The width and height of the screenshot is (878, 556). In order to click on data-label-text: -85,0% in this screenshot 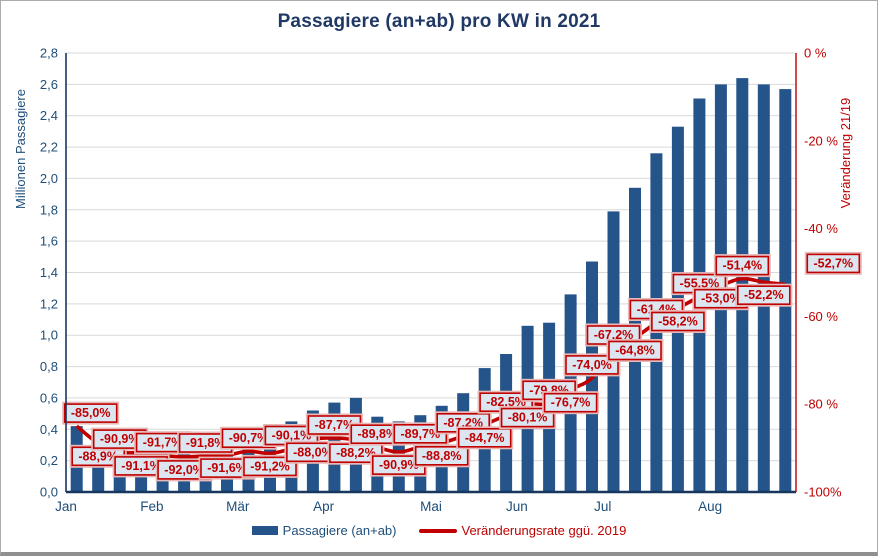, I will do `click(91, 413)`.